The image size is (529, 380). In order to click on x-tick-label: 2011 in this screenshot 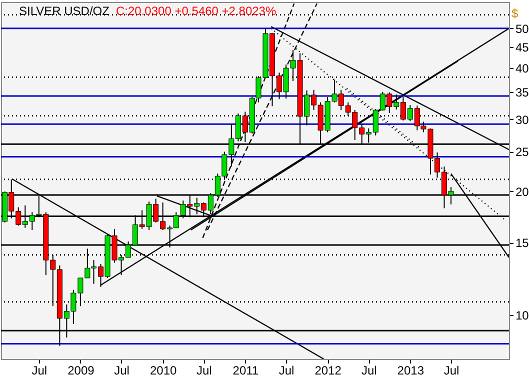, I will do `click(245, 371)`.